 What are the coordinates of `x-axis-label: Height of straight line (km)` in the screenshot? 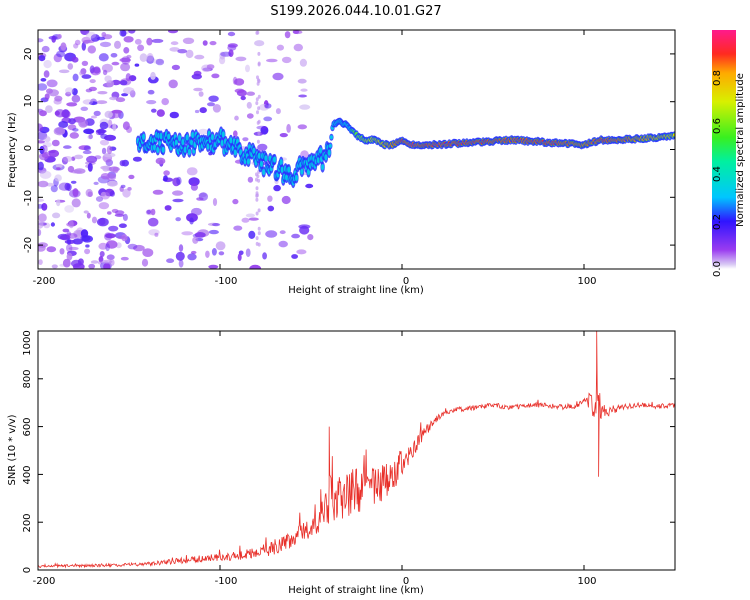 It's located at (356, 290).